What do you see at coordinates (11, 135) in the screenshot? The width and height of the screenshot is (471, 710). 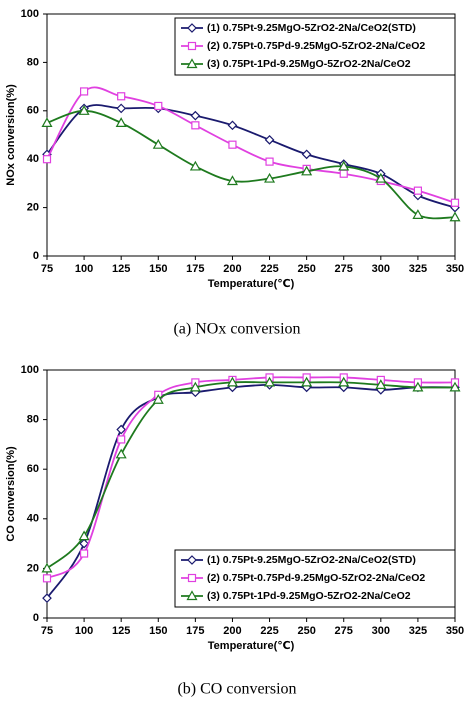 I see `y-axis-label: NOx conversion(%)` at bounding box center [11, 135].